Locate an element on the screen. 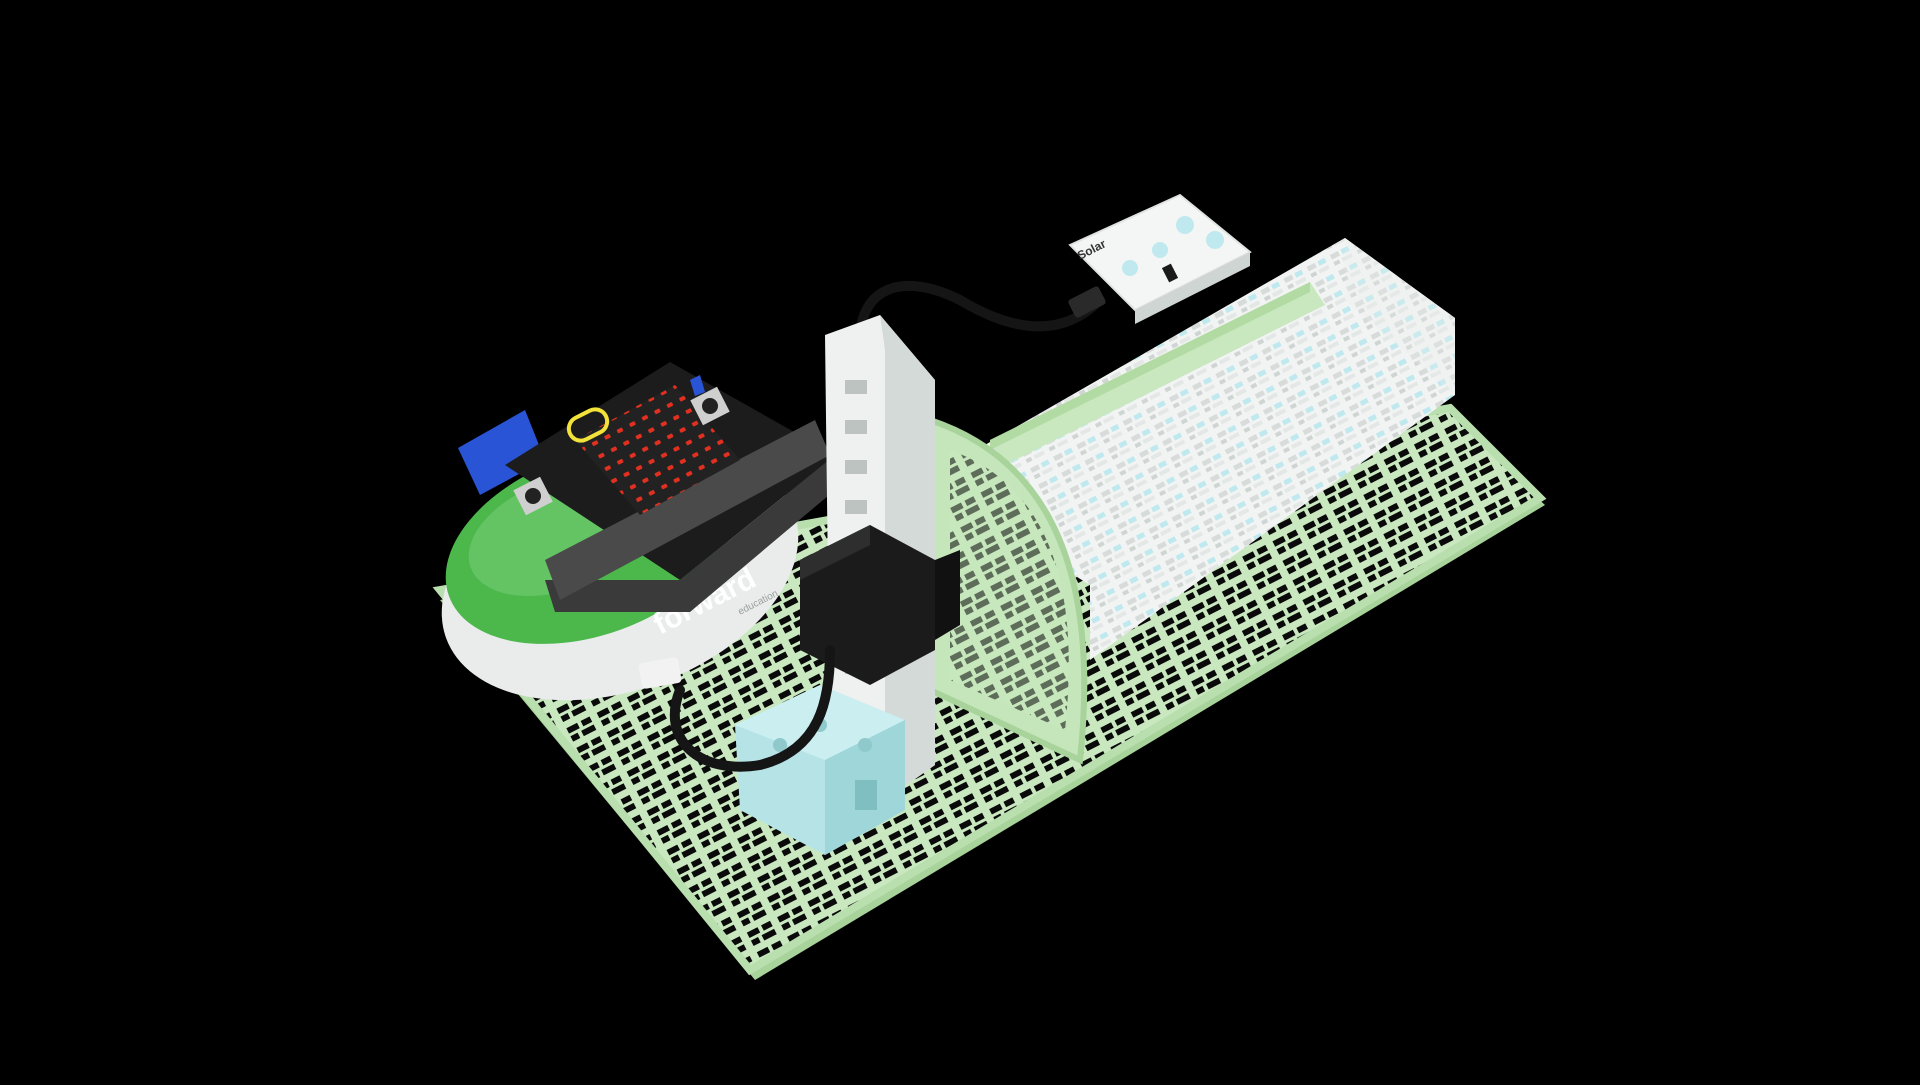 This screenshot has width=1920, height=1085. microbit-logo is located at coordinates (588, 425).